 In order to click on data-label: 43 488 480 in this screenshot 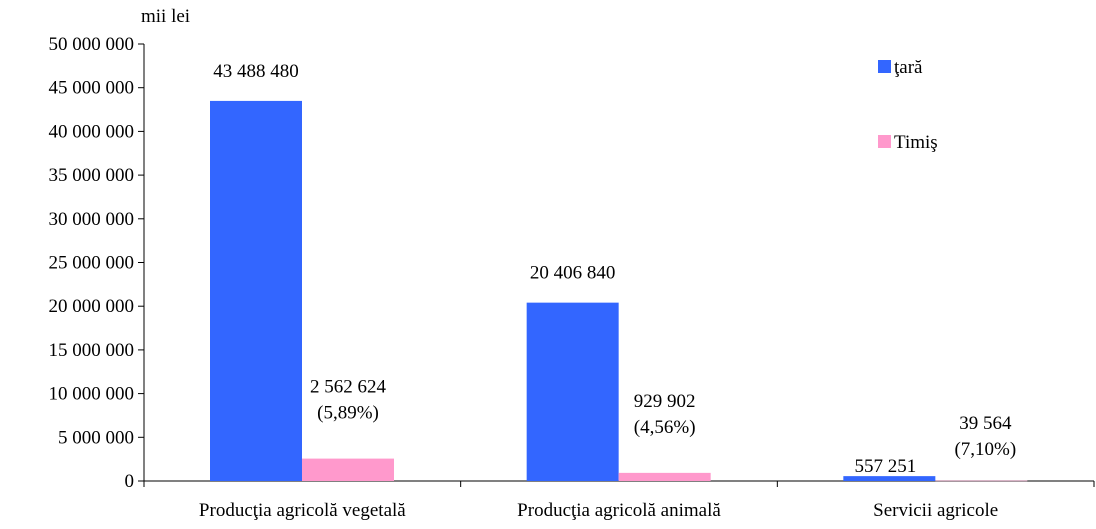, I will do `click(256, 71)`.